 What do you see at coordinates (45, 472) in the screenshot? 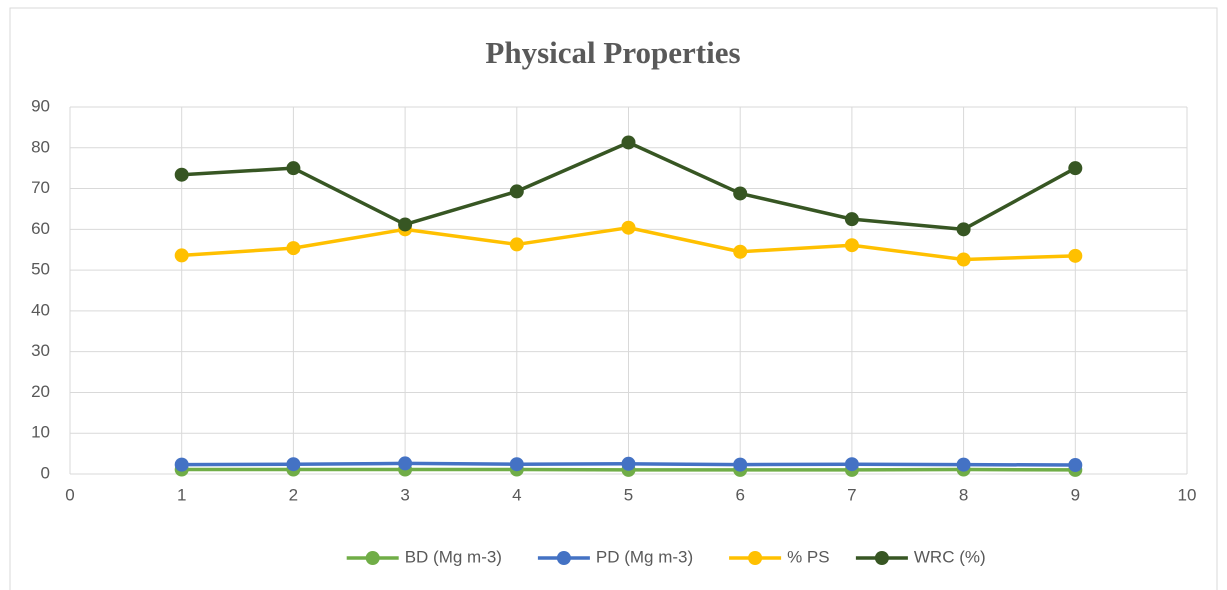
I see `y-tick-label: 0` at bounding box center [45, 472].